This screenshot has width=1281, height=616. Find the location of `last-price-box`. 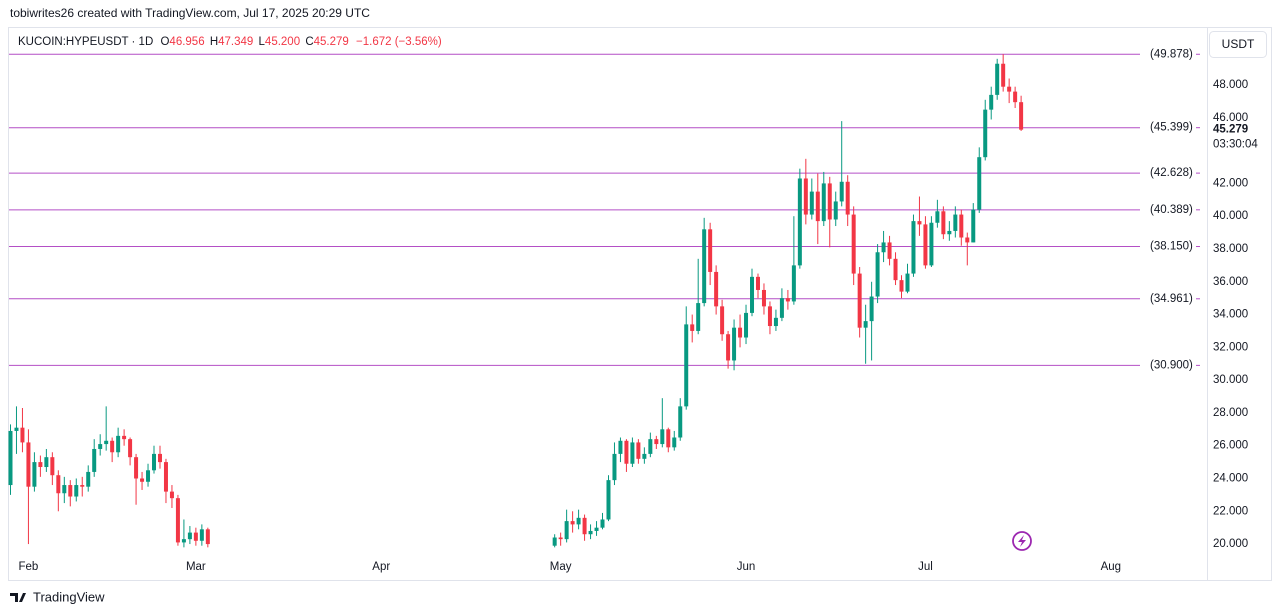

last-price-box is located at coordinates (1235, 137).